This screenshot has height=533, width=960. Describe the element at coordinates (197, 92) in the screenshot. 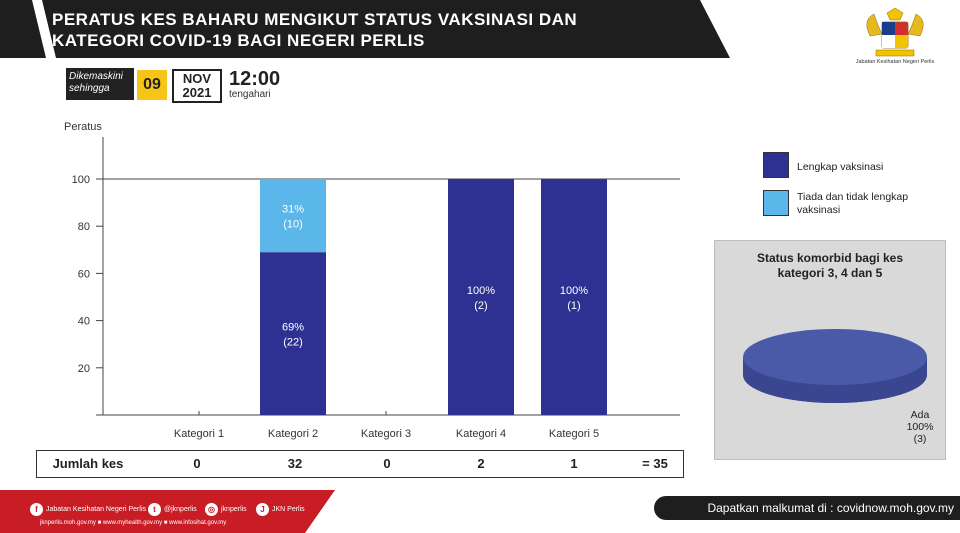

I see `update-year: 2021` at that location.